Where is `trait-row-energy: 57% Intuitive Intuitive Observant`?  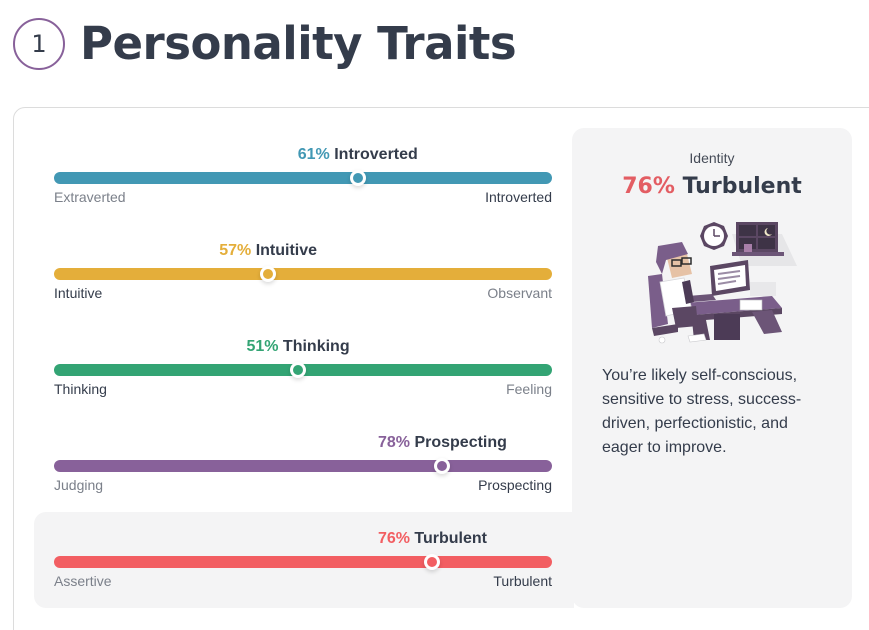 trait-row-energy: 57% Intuitive Intuitive Observant is located at coordinates (303, 277).